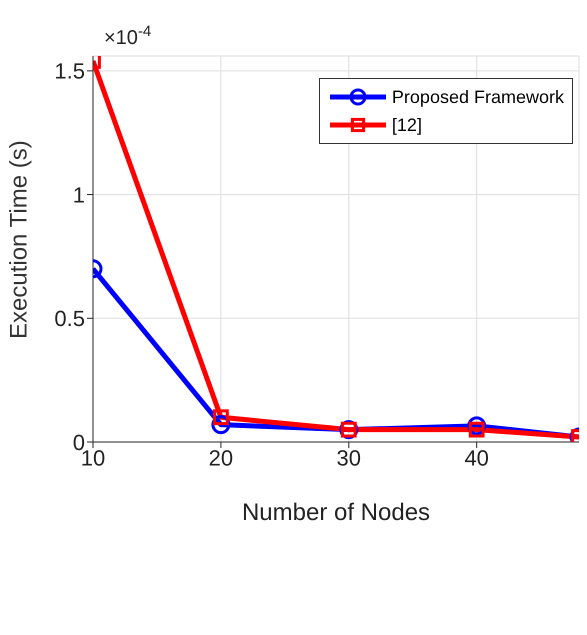 This screenshot has height=635, width=587. What do you see at coordinates (19, 239) in the screenshot?
I see `y-axis-title: Execution Time (s)` at bounding box center [19, 239].